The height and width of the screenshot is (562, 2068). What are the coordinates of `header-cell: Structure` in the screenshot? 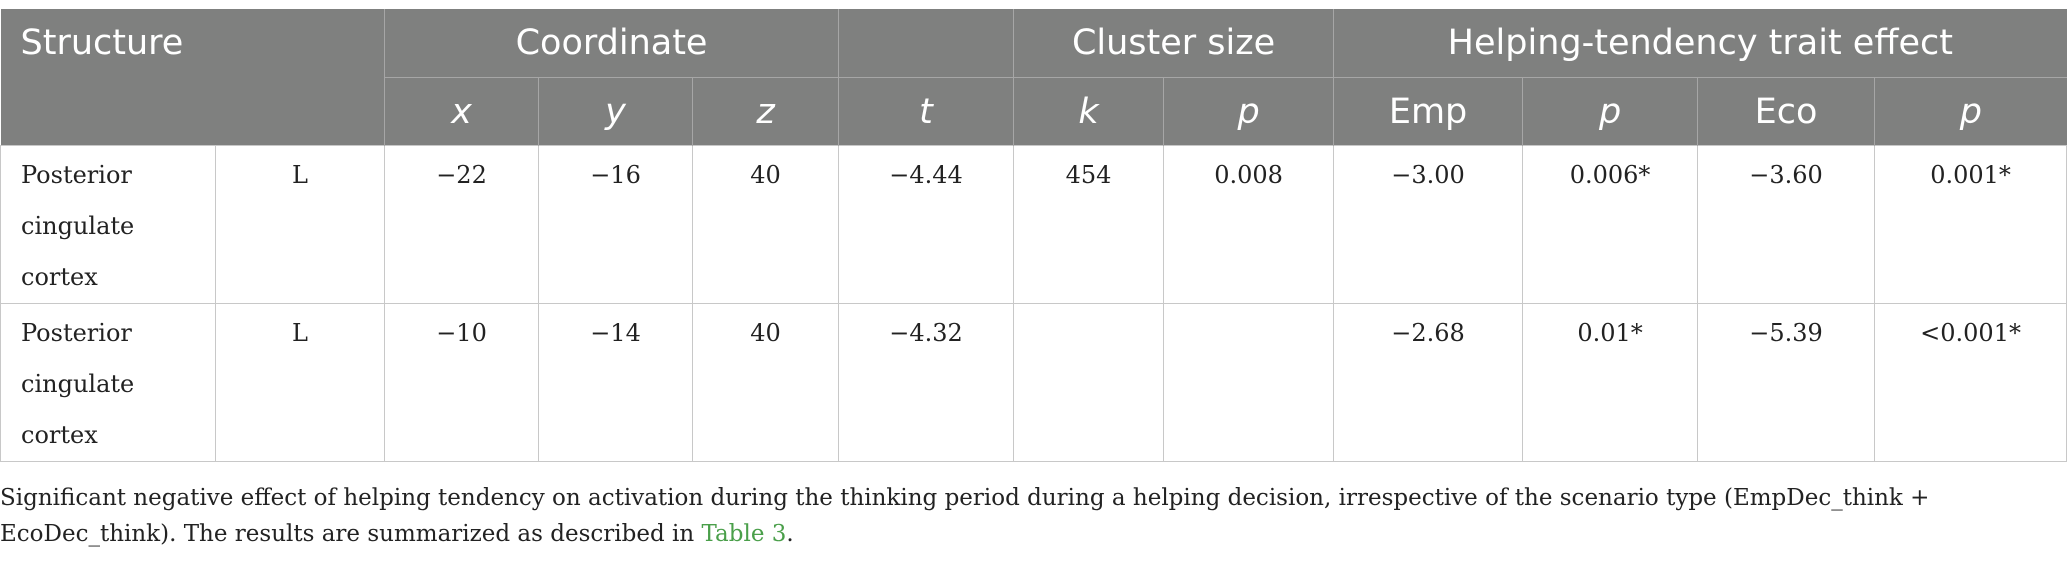 It's located at (192, 77).